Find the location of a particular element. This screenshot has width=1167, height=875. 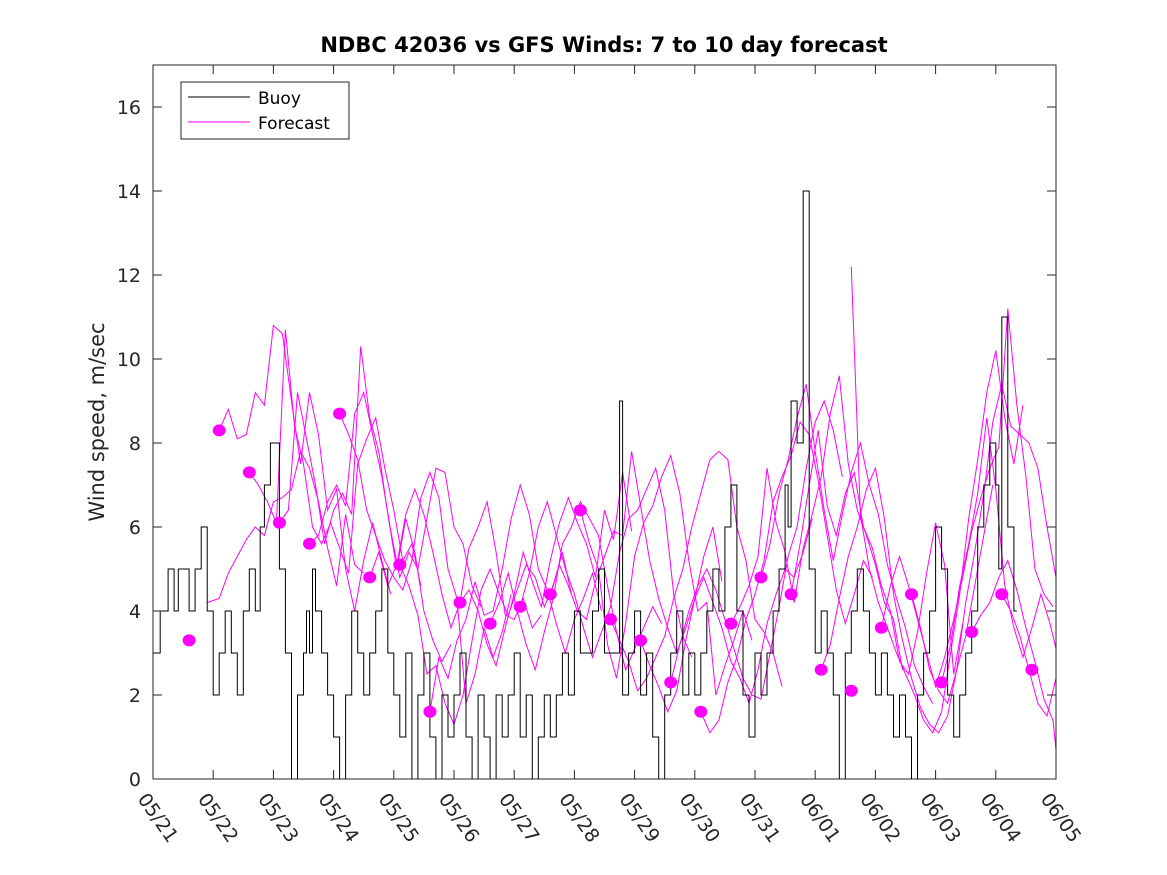

legend-label-buoy: Buoy is located at coordinates (279, 99).